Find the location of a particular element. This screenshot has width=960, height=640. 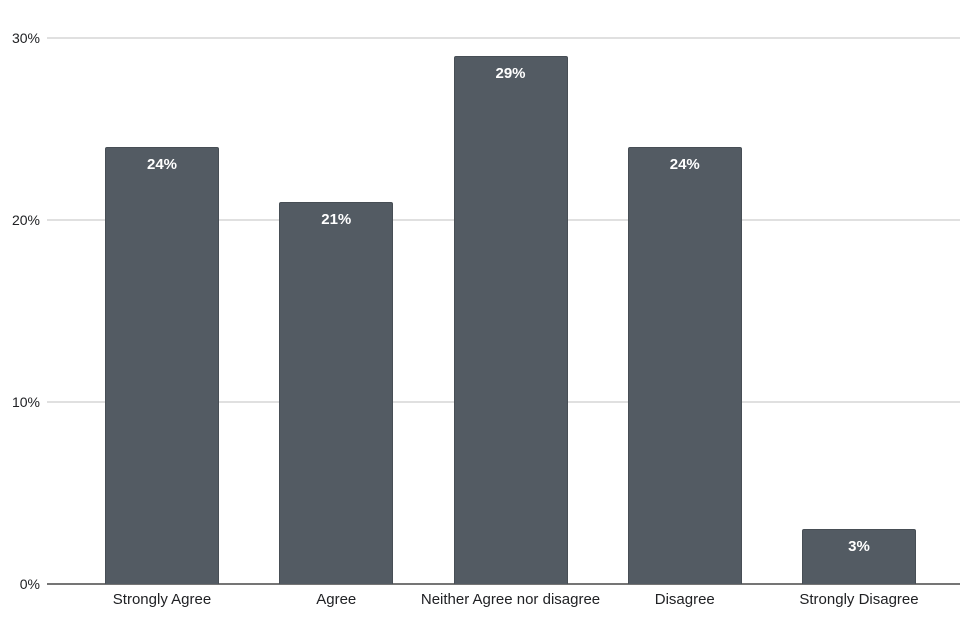

x-category-label-disagree: Disagree is located at coordinates (684, 599).